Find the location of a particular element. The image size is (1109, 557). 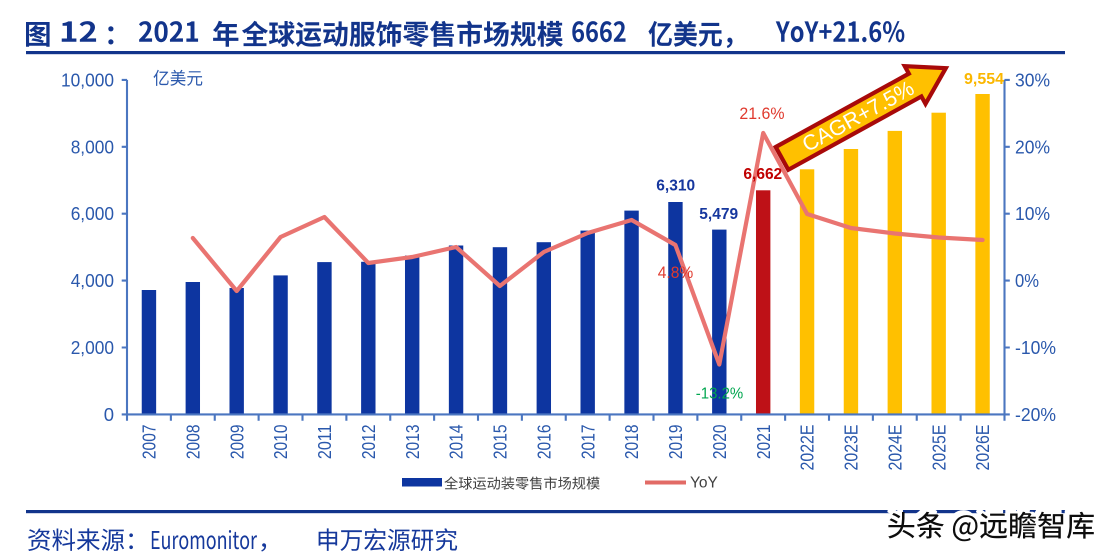

svg-text: 10% is located at coordinates (1032, 213).